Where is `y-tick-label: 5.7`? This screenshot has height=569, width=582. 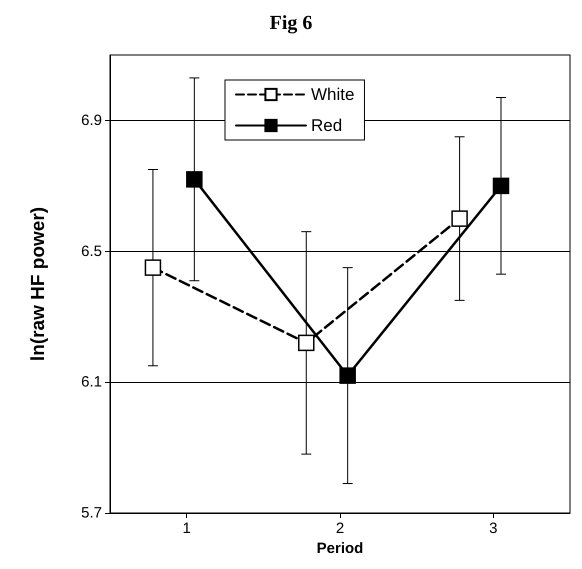 y-tick-label: 5.7 is located at coordinates (91, 513).